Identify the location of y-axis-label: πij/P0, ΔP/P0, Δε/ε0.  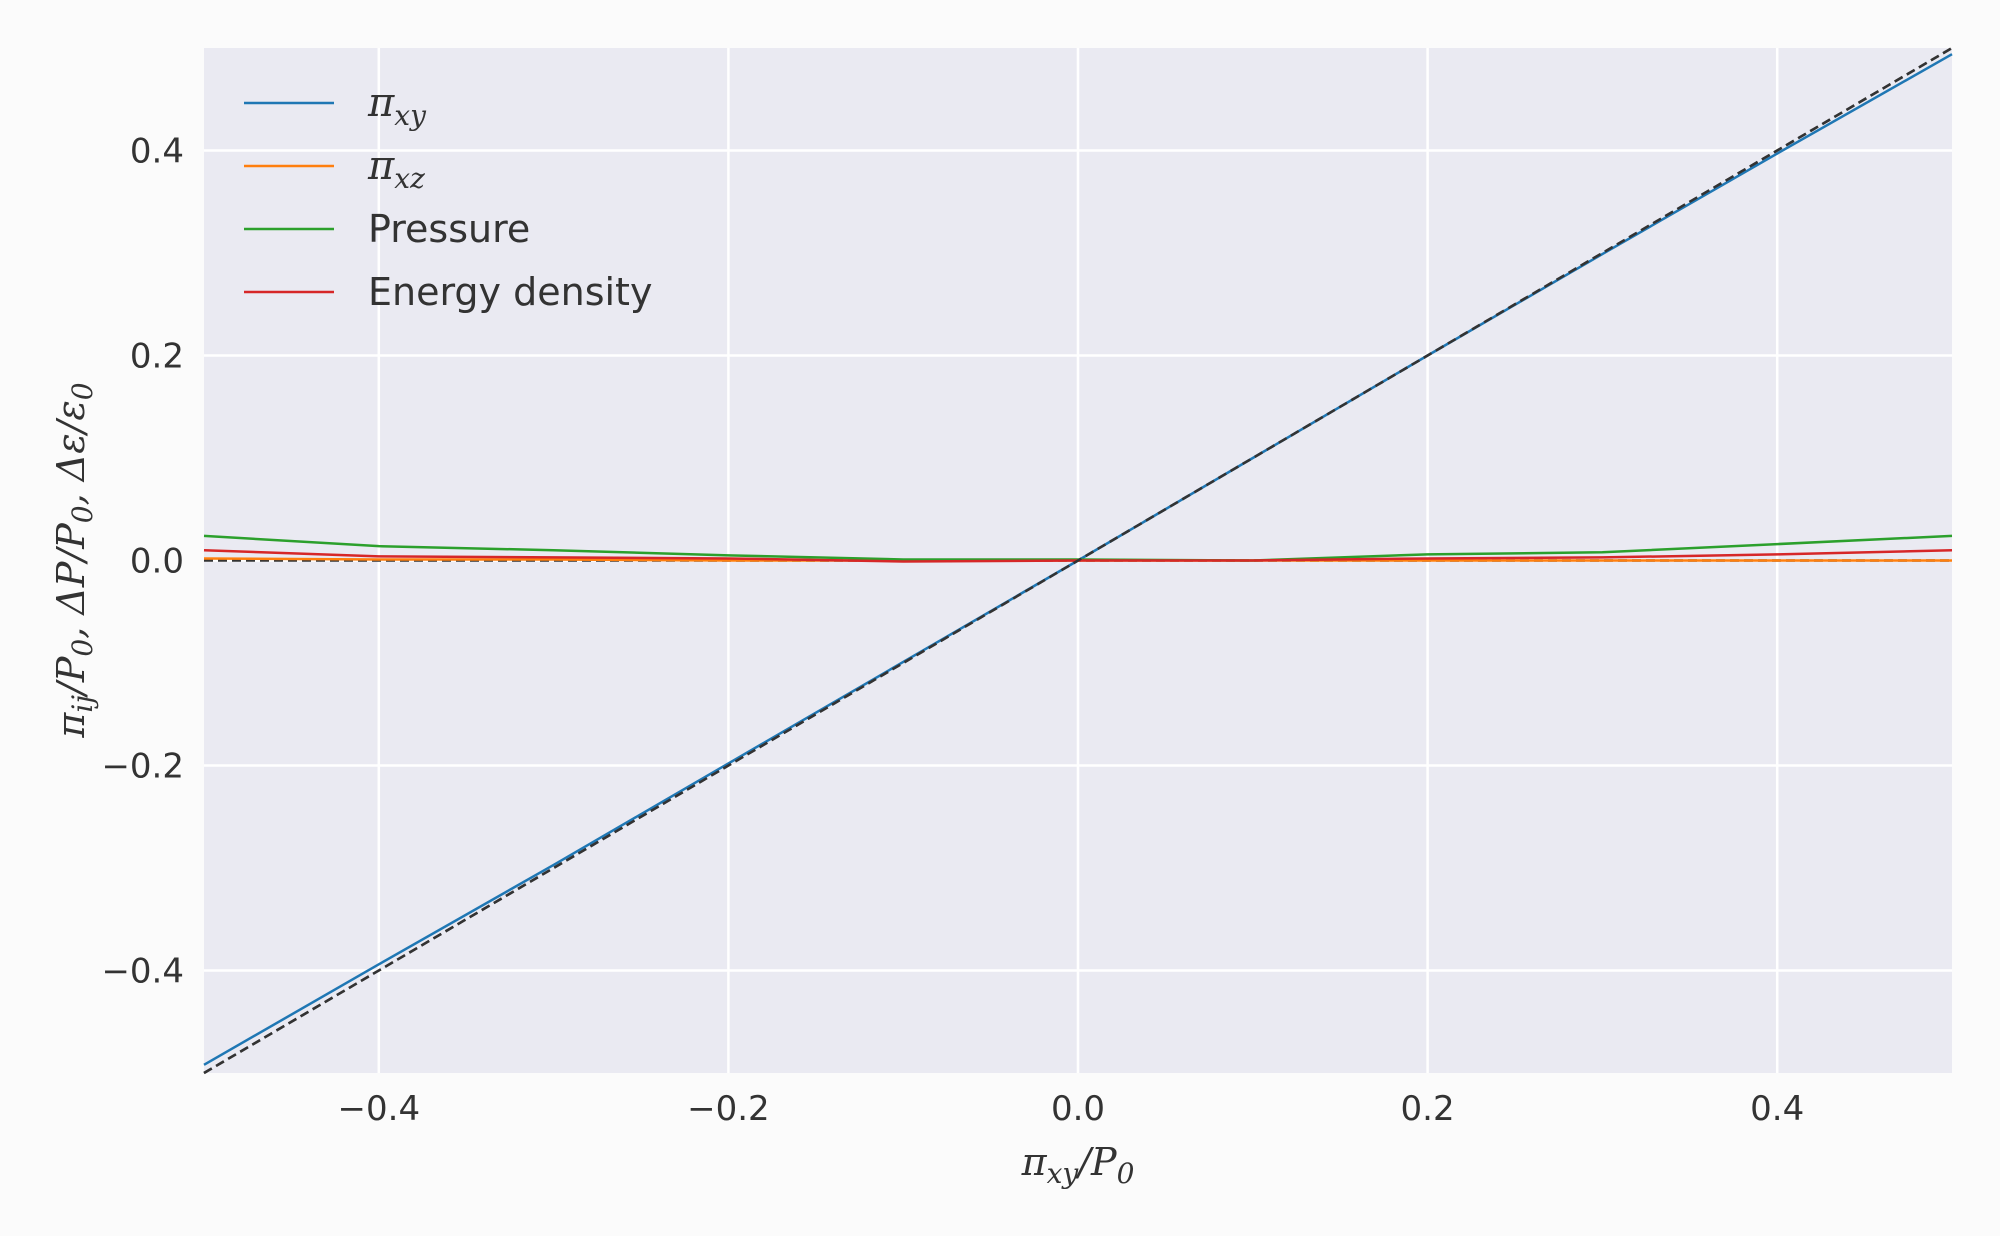
(74, 560).